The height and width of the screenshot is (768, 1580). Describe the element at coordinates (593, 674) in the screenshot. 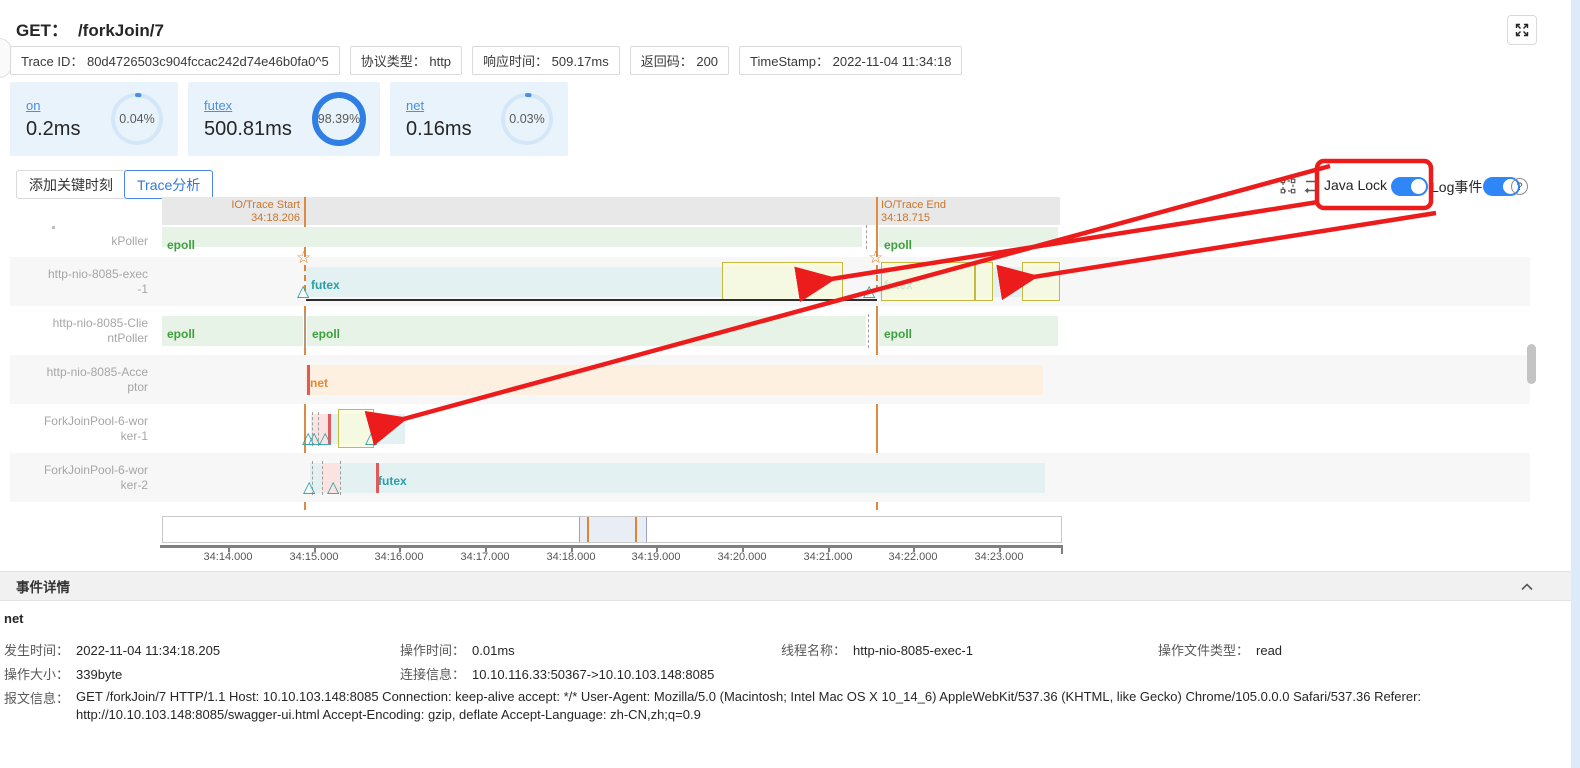

I see `detail-value: 10.10.116.33:50367->10.10.103.148:8085` at that location.